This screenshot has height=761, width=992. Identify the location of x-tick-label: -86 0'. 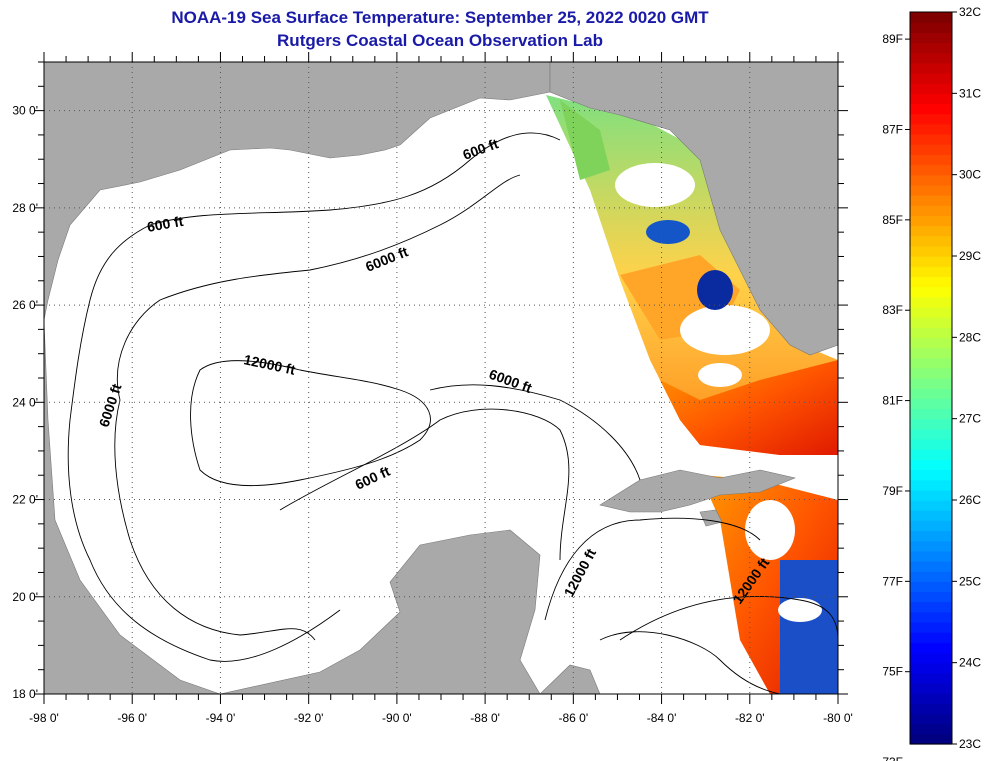
(574, 718).